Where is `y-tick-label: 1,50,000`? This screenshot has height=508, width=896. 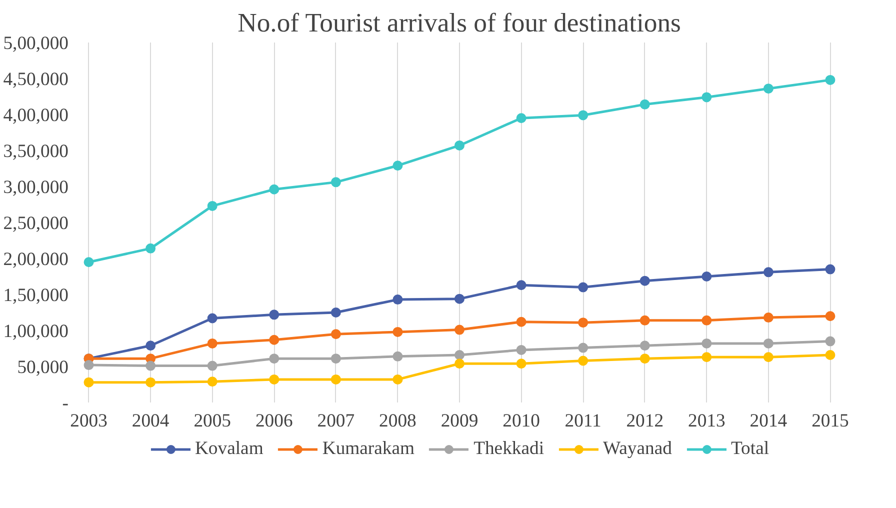 y-tick-label: 1,50,000 is located at coordinates (35, 295).